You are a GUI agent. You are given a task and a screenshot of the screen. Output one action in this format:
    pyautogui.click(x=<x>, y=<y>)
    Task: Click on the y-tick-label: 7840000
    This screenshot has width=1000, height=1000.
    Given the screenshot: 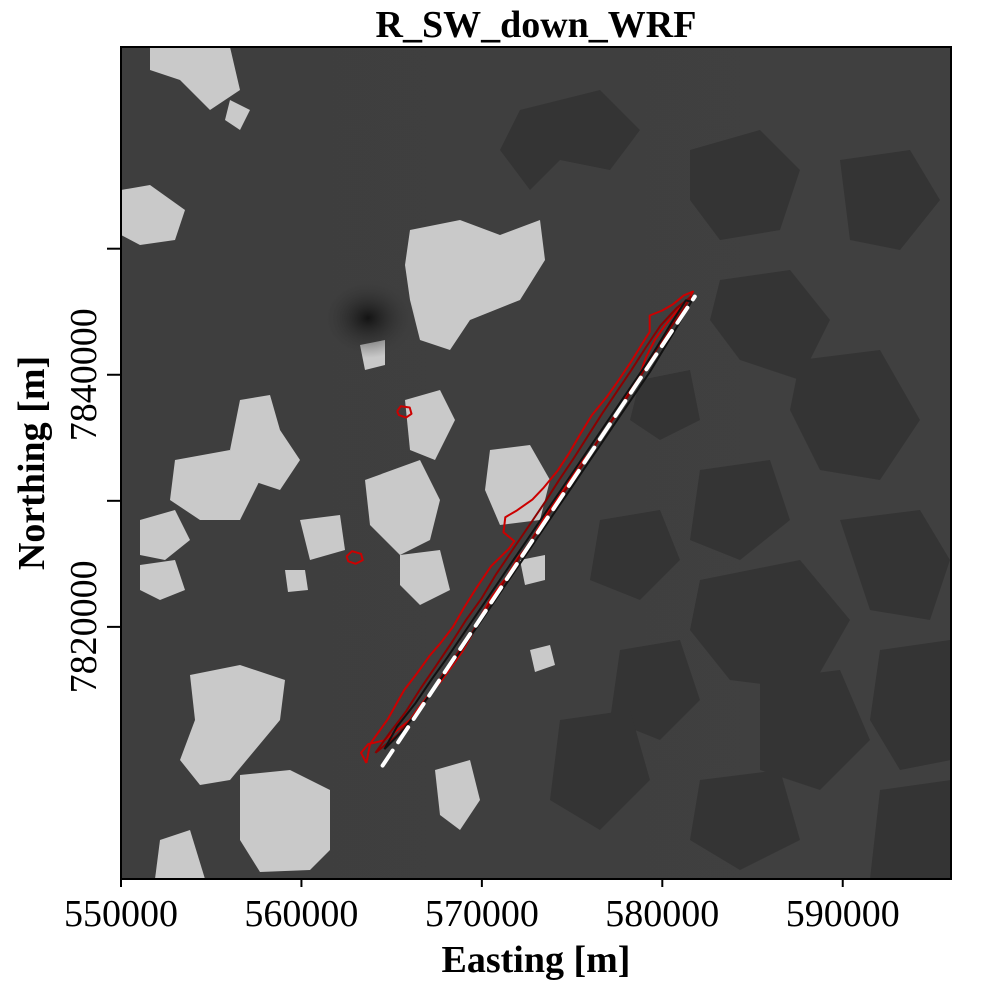 What is the action you would take?
    pyautogui.click(x=84, y=374)
    